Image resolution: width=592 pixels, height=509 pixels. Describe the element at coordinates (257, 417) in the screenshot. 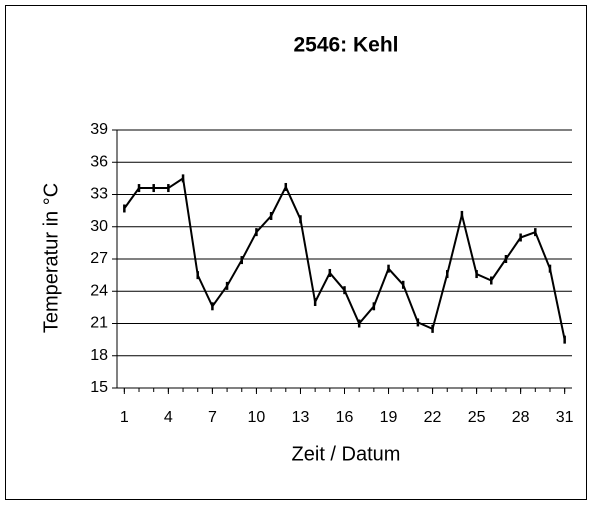

I see `x-tick-label: 10` at that location.